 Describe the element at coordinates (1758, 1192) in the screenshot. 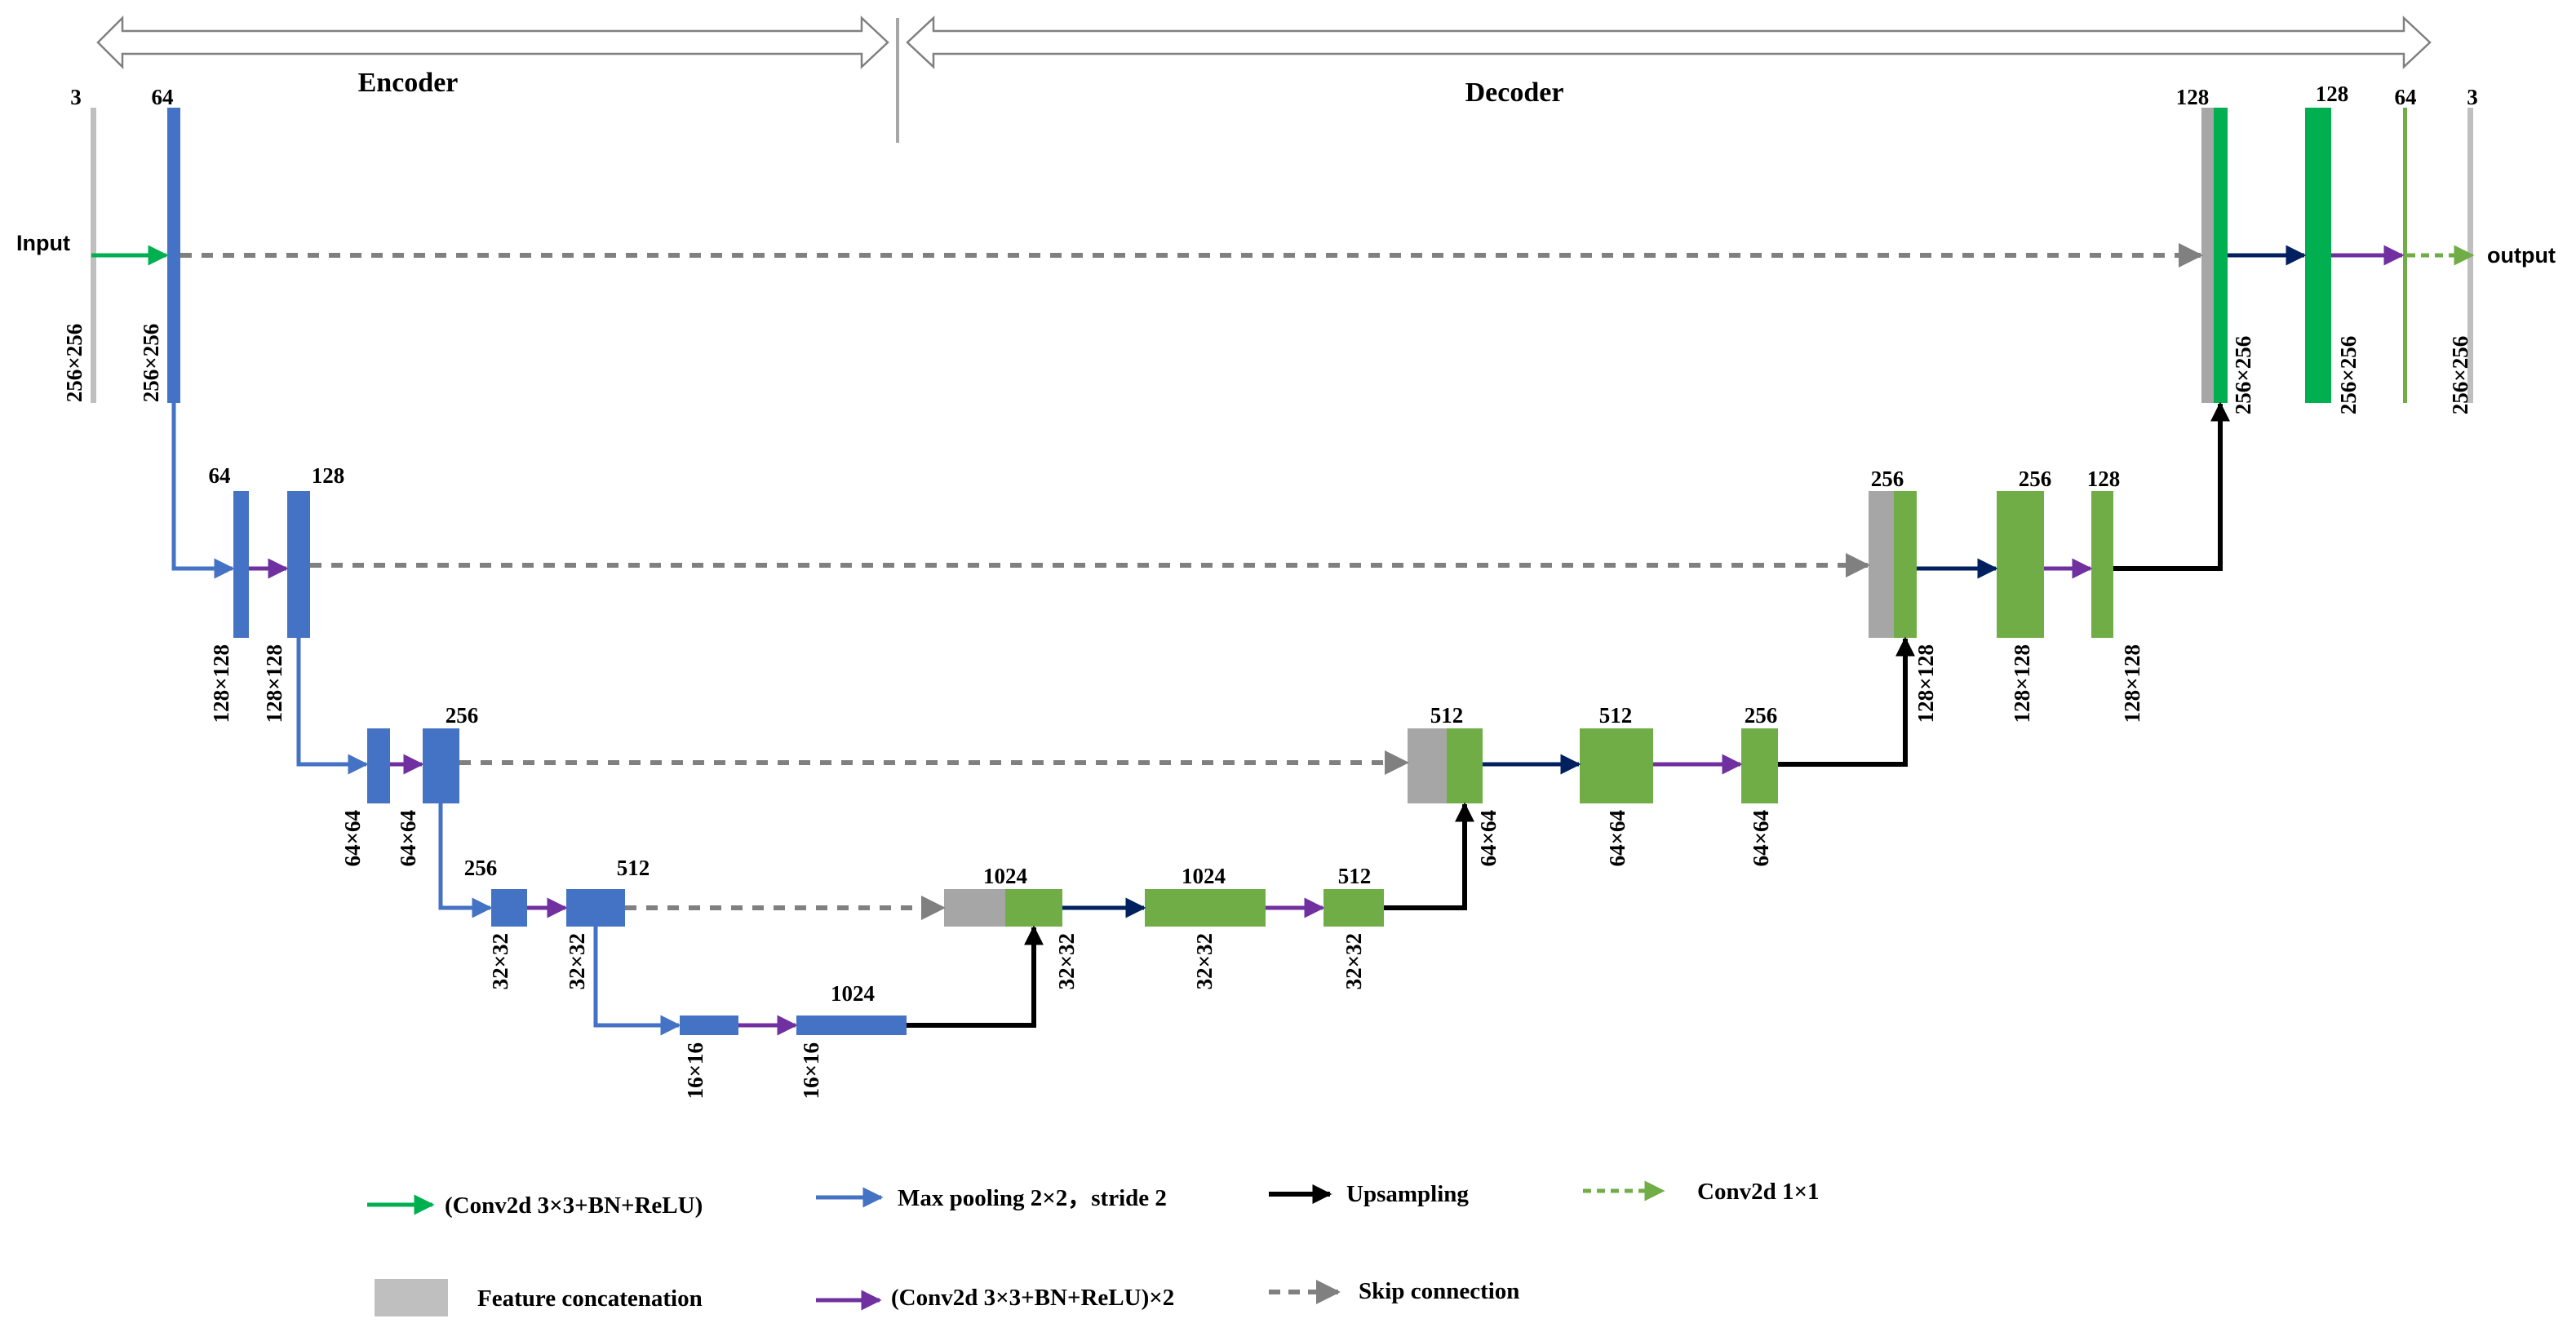

I see `legend-conv1x1-label: Conv2d 1×1` at that location.